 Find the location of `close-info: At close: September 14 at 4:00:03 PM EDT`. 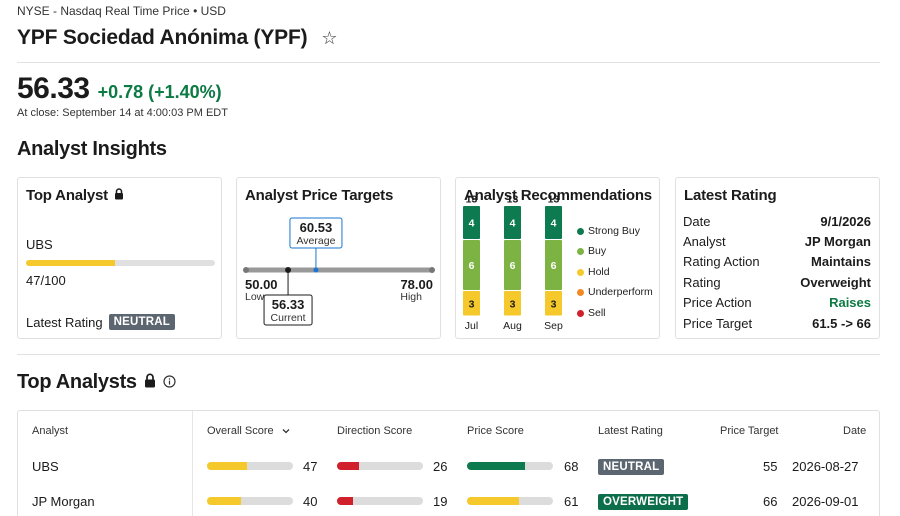

close-info: At close: September 14 at 4:00:03 PM EDT is located at coordinates (122, 113).